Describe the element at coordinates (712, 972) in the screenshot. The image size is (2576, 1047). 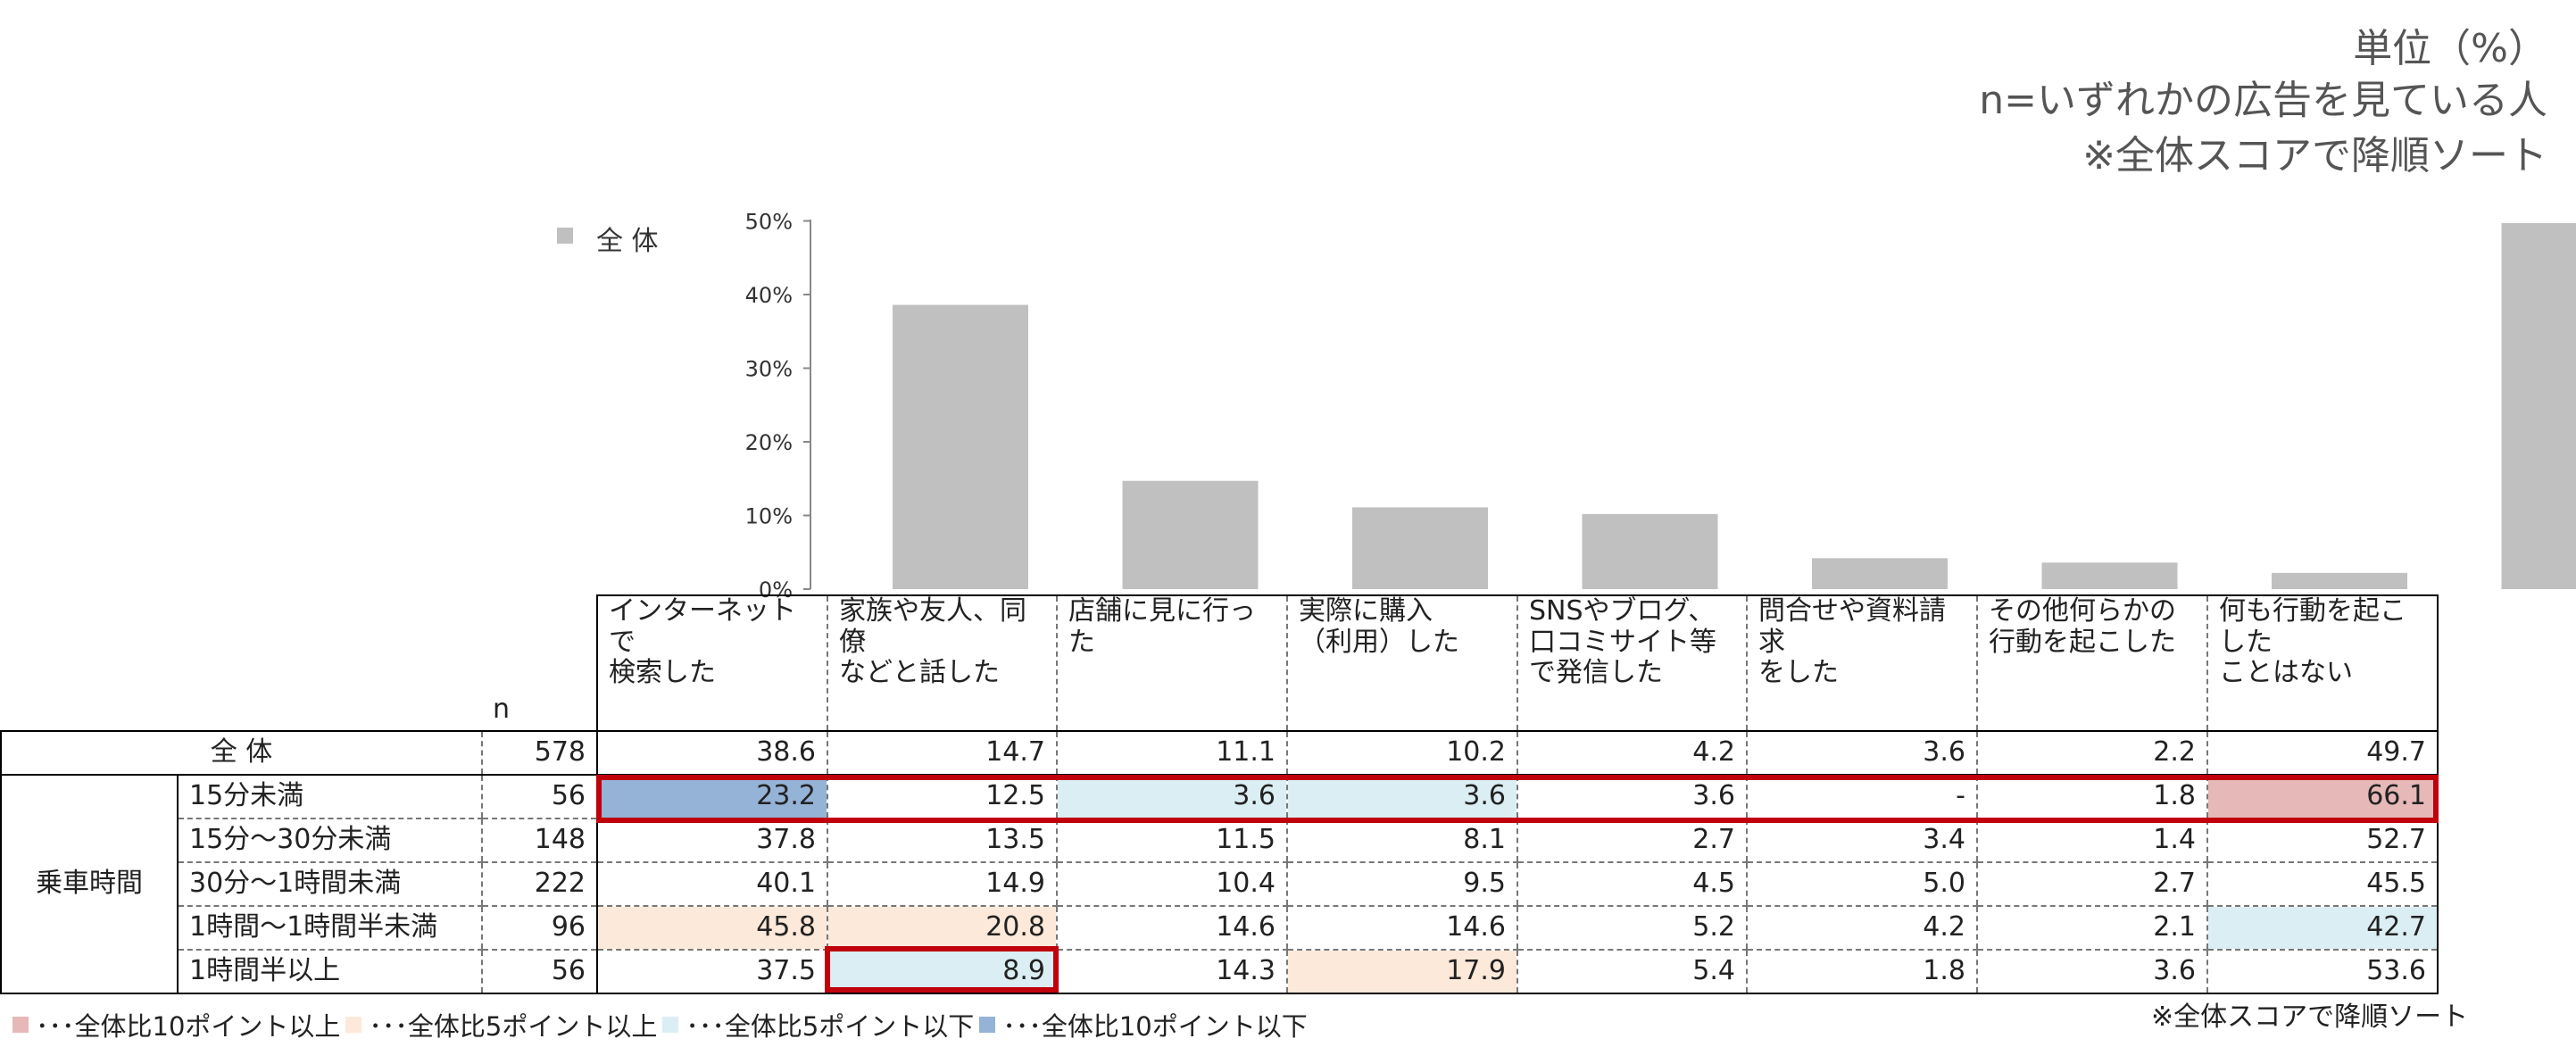
I see `table-cell: 37.5` at that location.